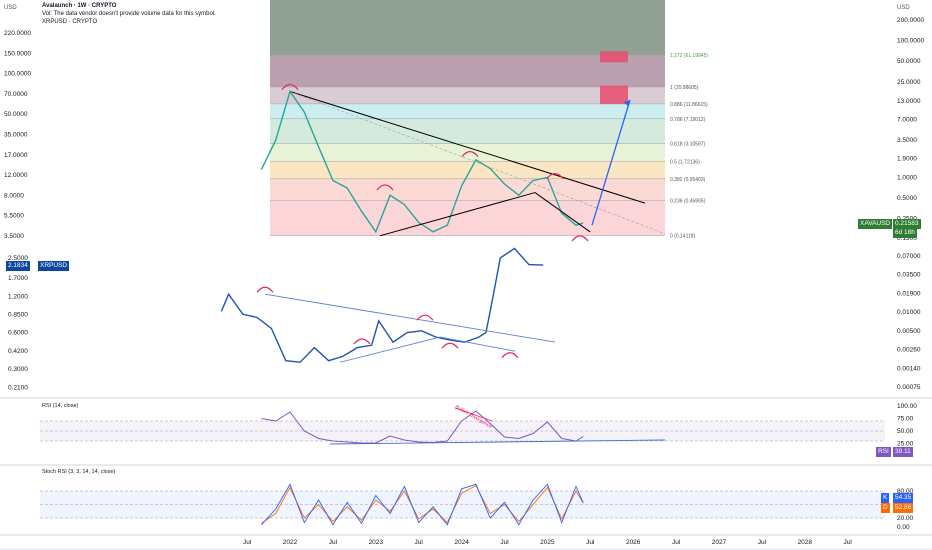 This screenshot has width=932, height=550. I want to click on xava-current-price: 0.21583, so click(907, 224).